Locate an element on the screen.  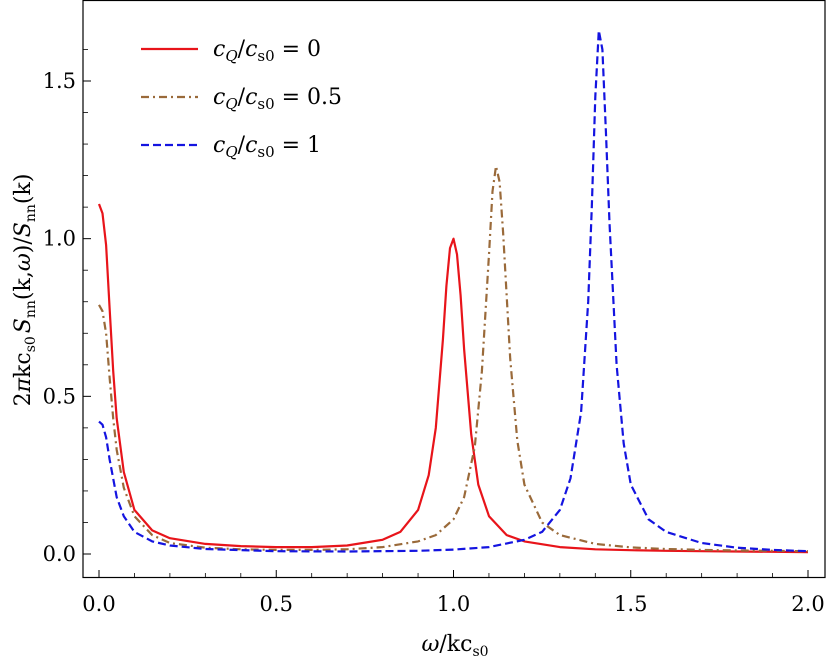
y-tick-label: 1.5 is located at coordinates (59, 81).